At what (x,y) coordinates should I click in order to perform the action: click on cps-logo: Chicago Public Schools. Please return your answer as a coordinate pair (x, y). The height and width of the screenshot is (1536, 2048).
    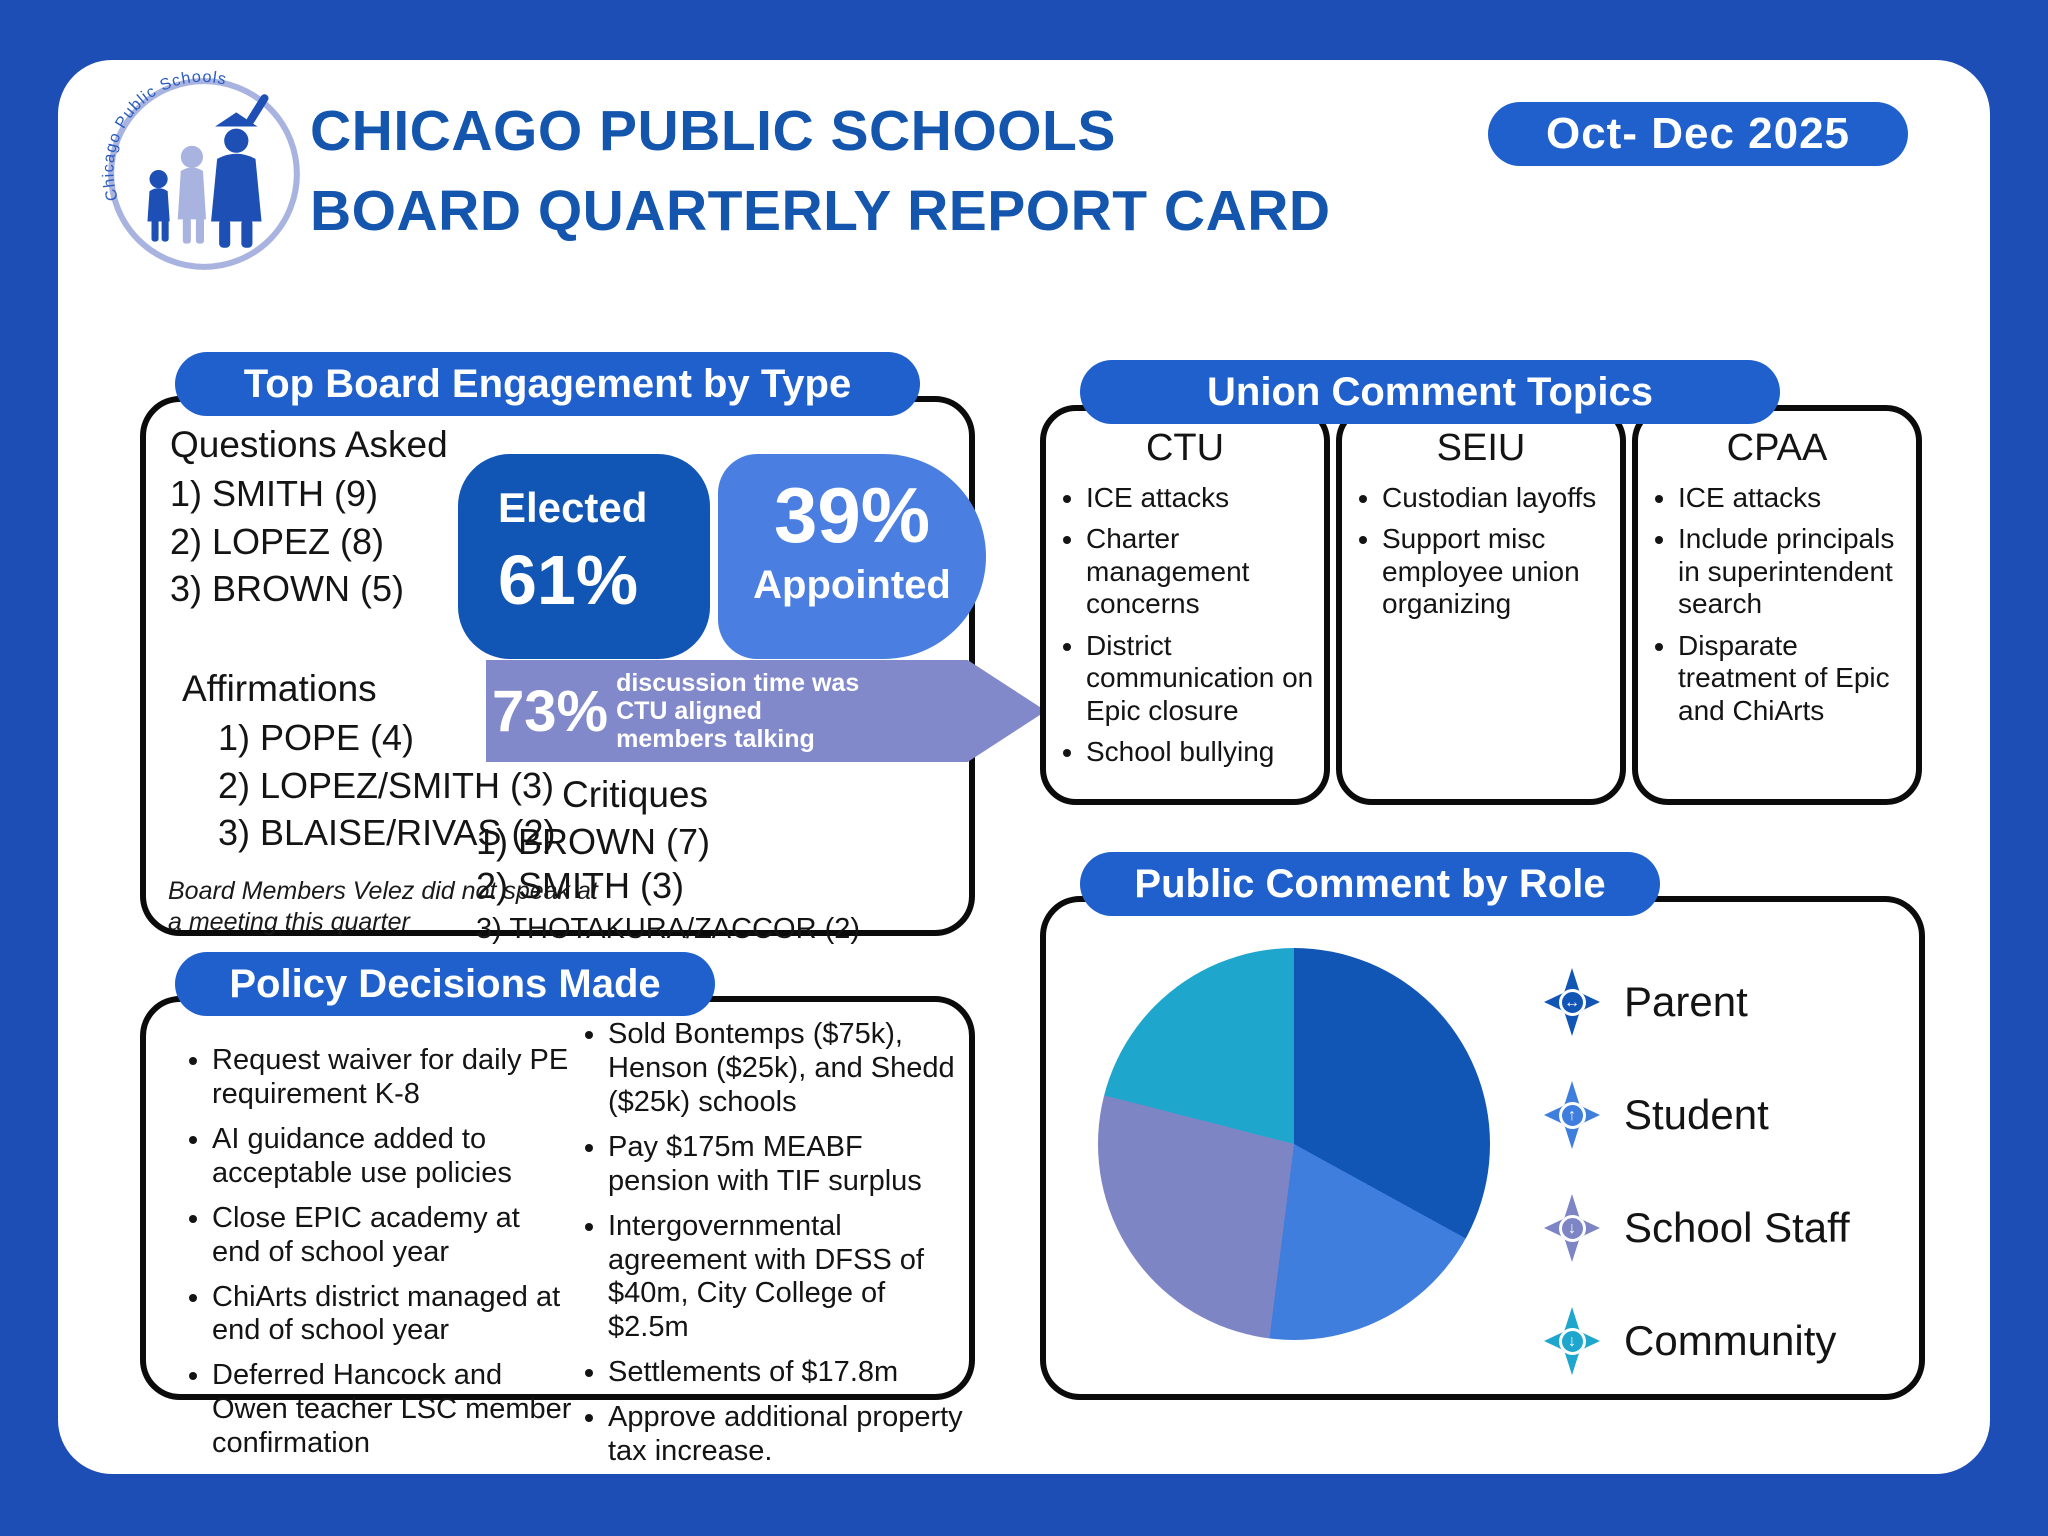
    Looking at the image, I should click on (199, 169).